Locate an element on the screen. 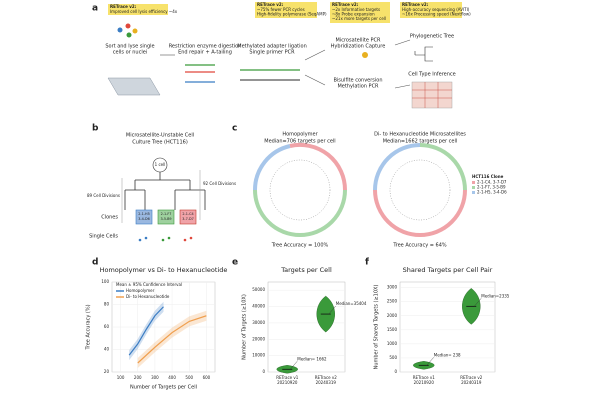  y-tick-label: 500 is located at coordinates (393, 357).